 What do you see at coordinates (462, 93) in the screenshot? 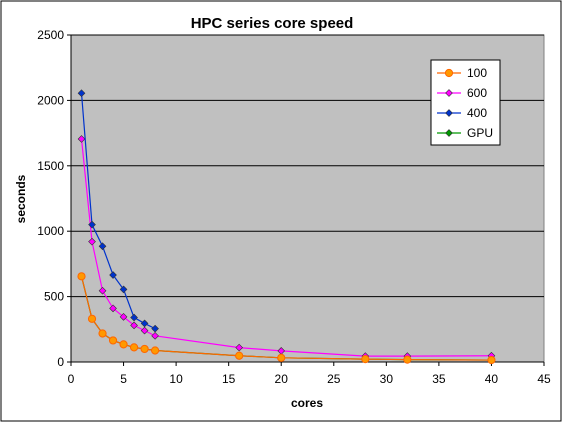
I see `legend-item-600: 600` at bounding box center [462, 93].